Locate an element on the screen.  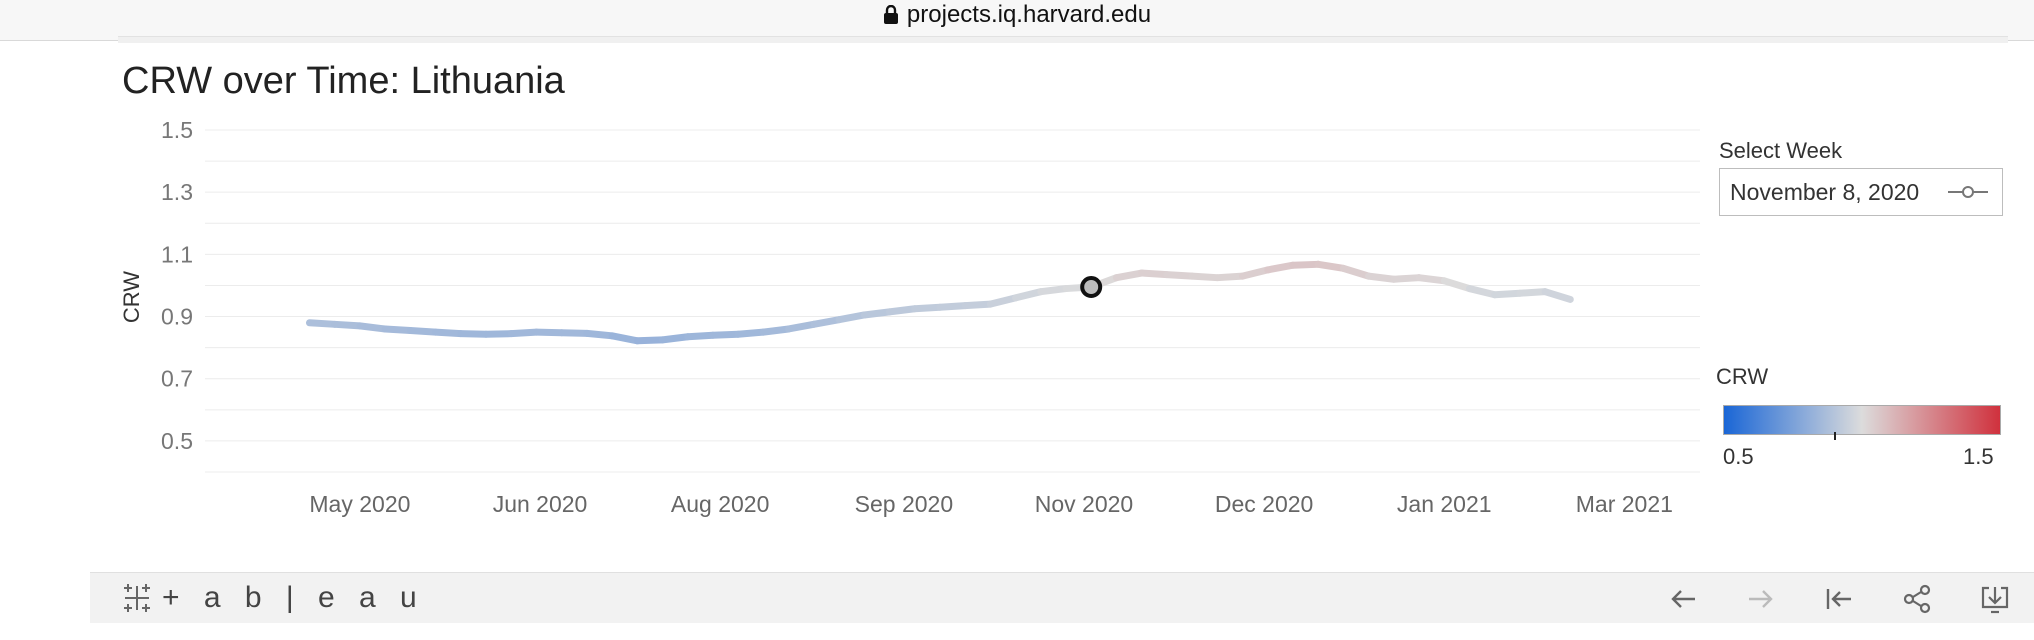
y-tick-label: 0.5 is located at coordinates (177, 441).